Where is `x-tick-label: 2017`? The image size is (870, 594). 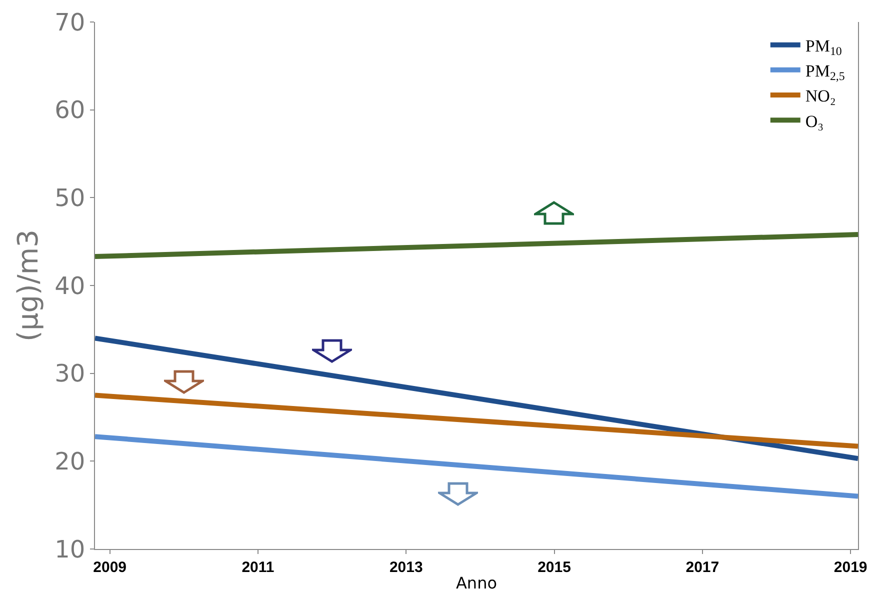
x-tick-label: 2017 is located at coordinates (703, 567).